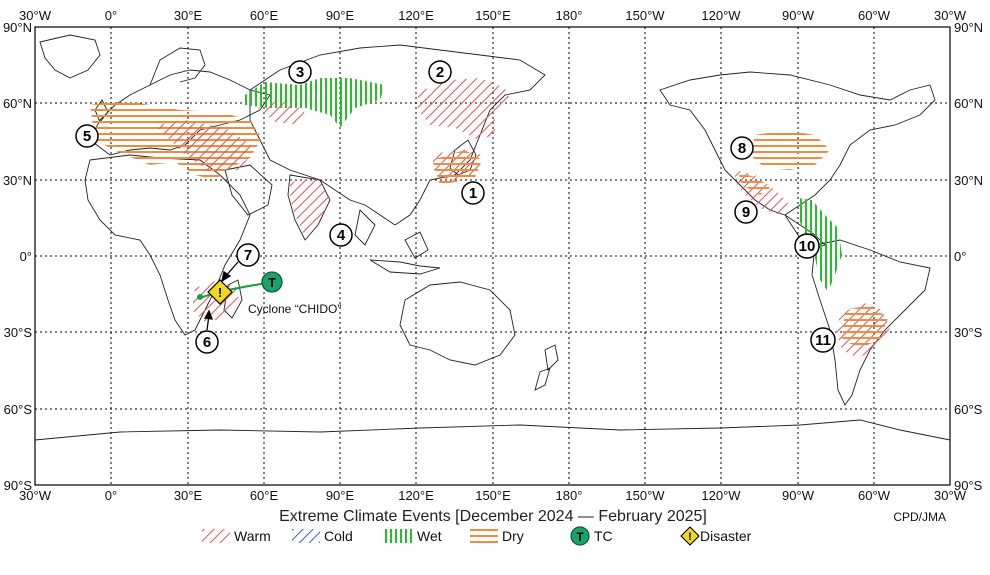 This screenshot has height=575, width=990. What do you see at coordinates (322, 536) in the screenshot?
I see `legend-item-cold: Cold` at bounding box center [322, 536].